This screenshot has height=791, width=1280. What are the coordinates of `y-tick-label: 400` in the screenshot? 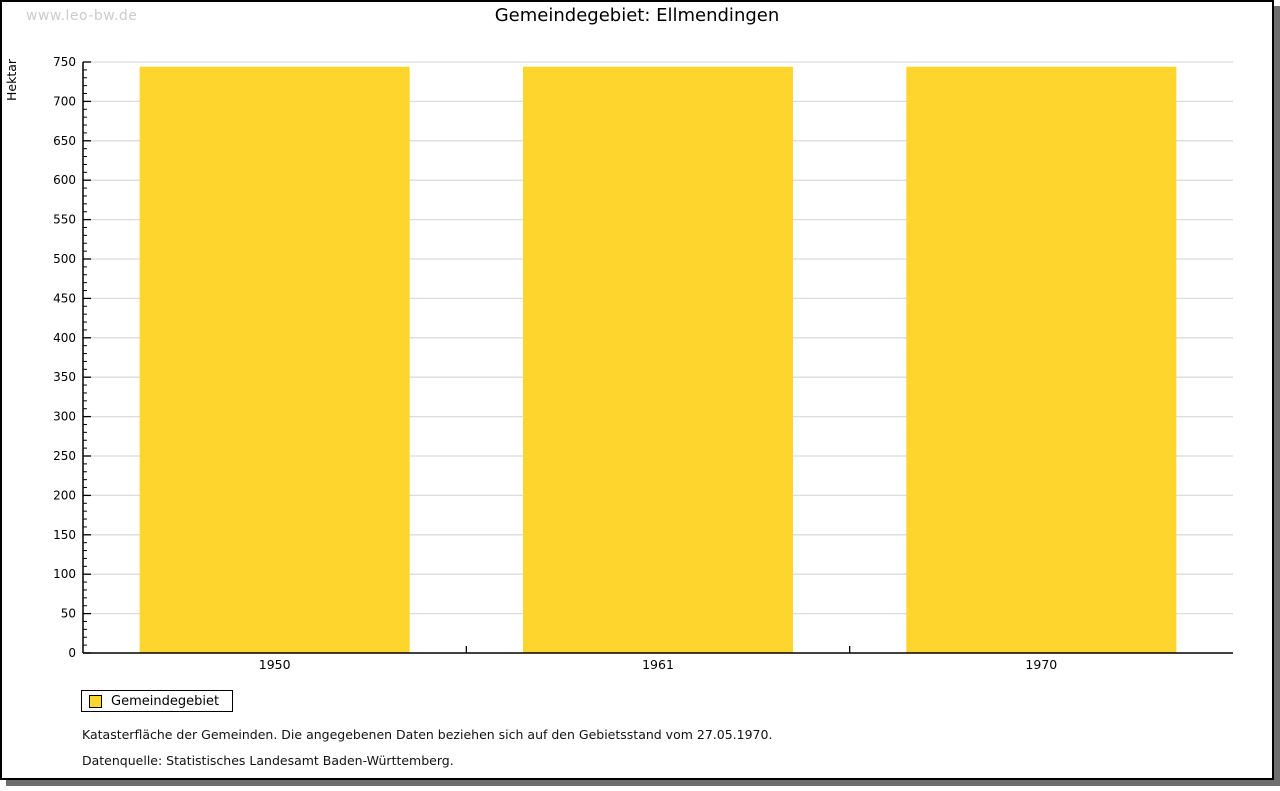 It's located at (64, 338).